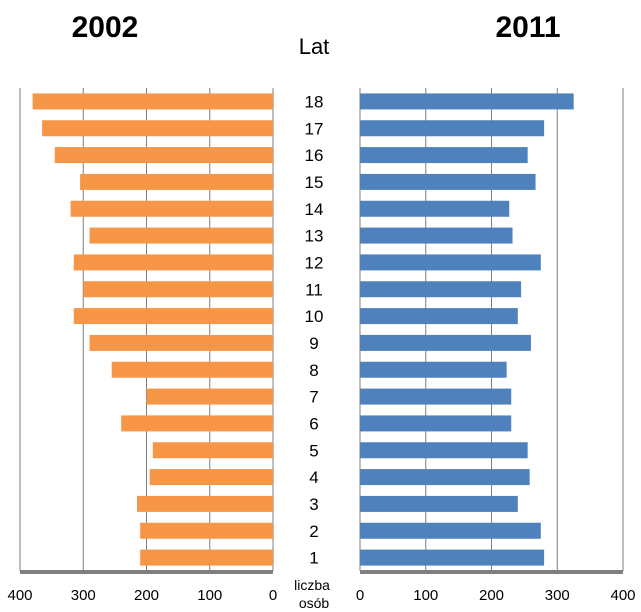  What do you see at coordinates (313, 423) in the screenshot?
I see `age-label-6: 6` at bounding box center [313, 423].